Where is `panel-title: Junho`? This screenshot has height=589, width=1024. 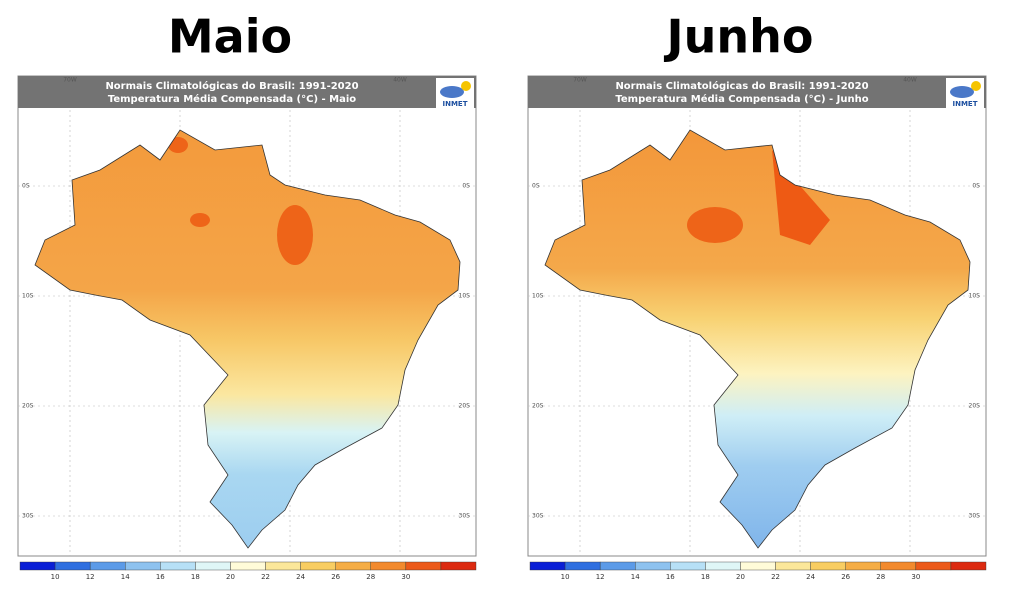 panel-title: Junho is located at coordinates (739, 37).